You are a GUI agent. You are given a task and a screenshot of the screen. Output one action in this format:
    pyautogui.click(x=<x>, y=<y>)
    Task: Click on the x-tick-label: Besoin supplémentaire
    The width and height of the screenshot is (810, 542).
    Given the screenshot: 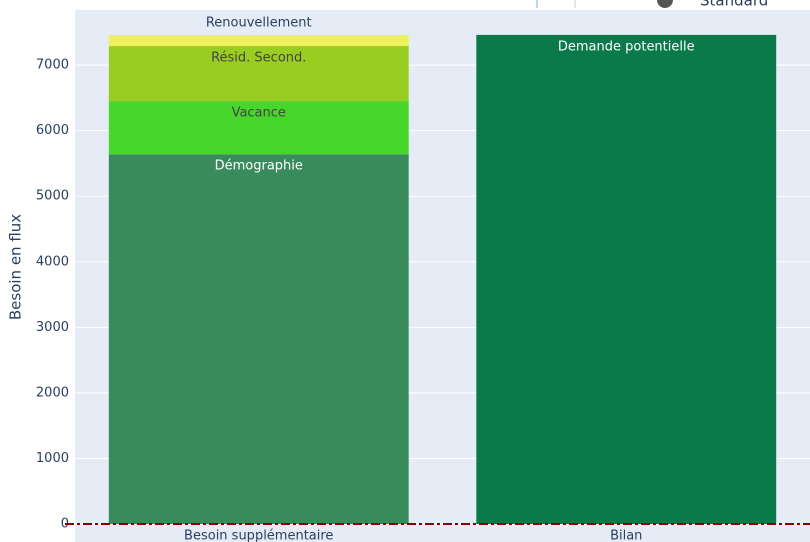 What is the action you would take?
    pyautogui.click(x=258, y=535)
    